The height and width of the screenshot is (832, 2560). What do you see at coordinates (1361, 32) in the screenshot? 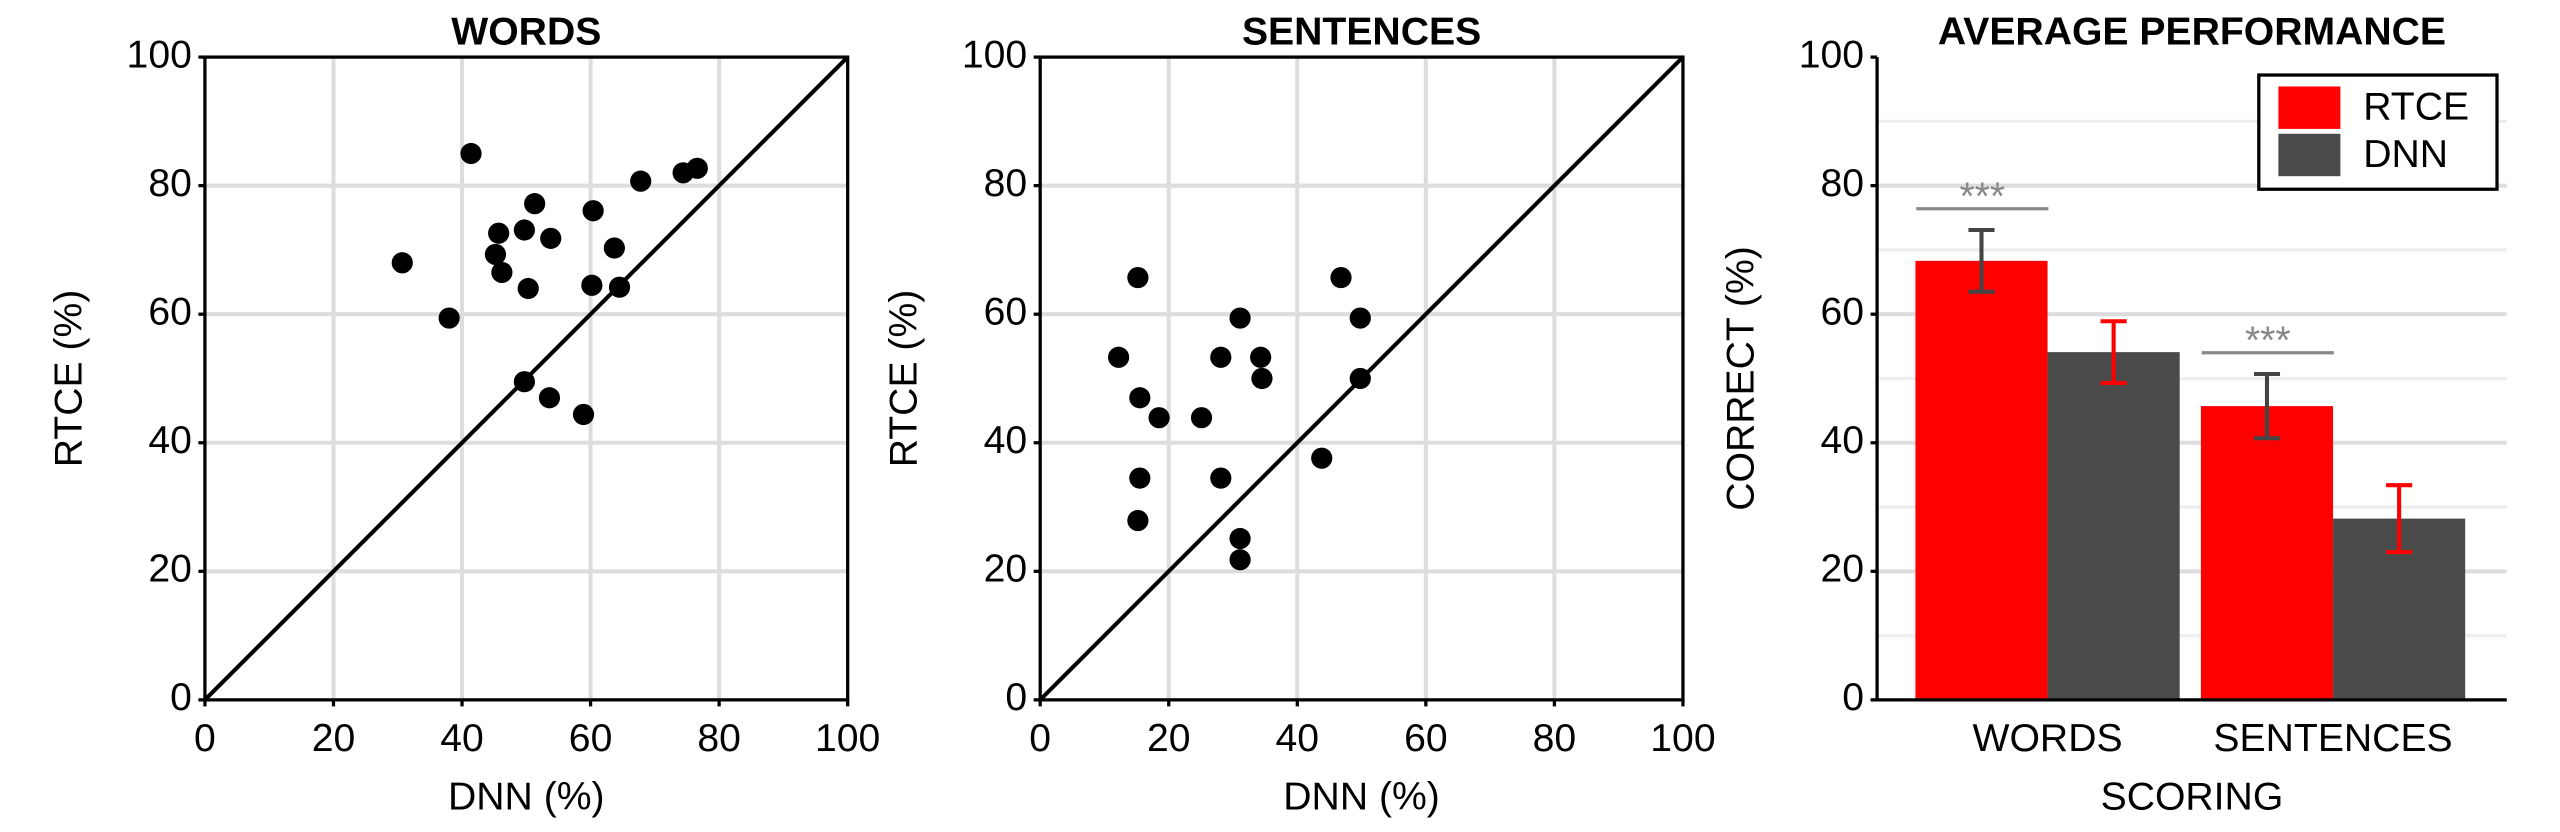
I see `chart-title: SENTENCES` at bounding box center [1361, 32].